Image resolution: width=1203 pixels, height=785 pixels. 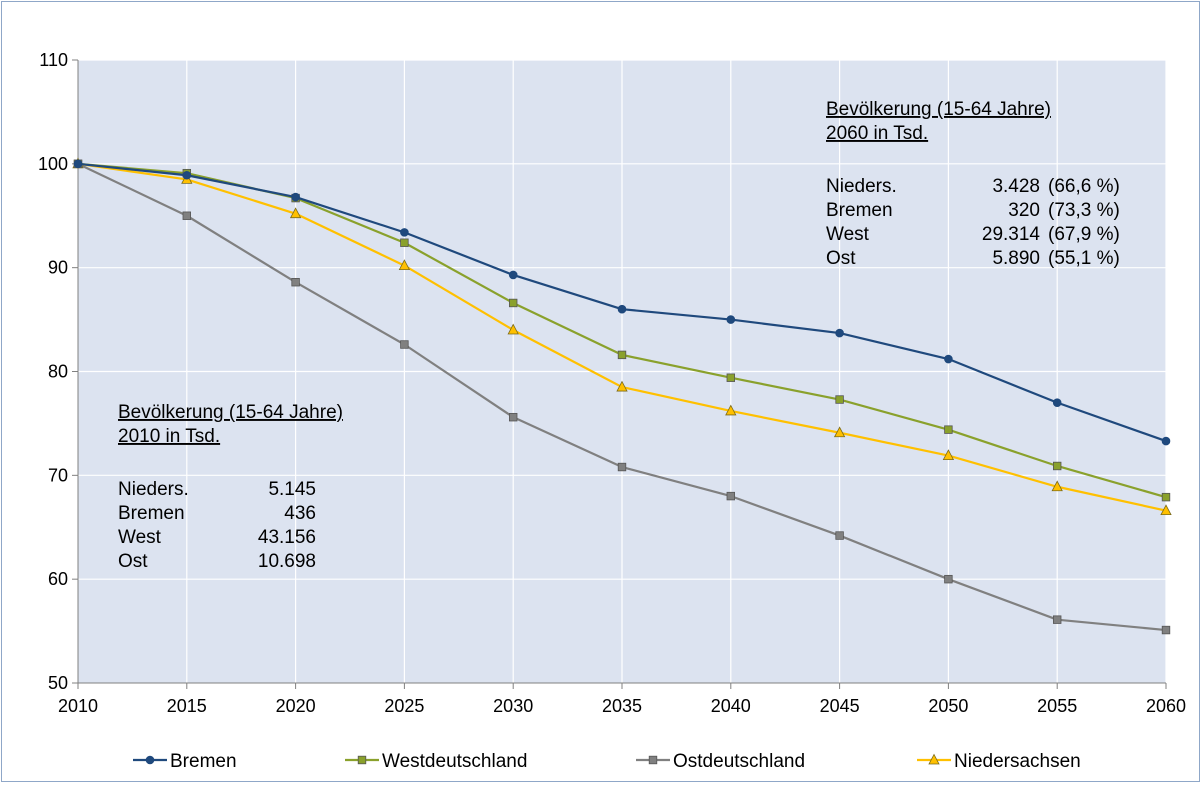 I want to click on x-tick-label: 2035, so click(x=622, y=706).